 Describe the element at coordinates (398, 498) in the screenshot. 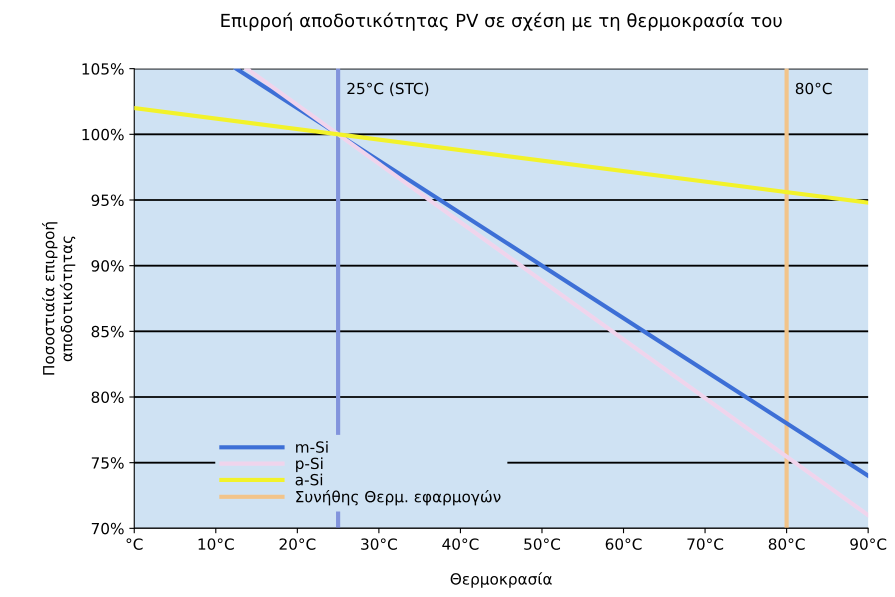

I see `annotation: Συνήθης Θερμ. εφαρμογών` at that location.